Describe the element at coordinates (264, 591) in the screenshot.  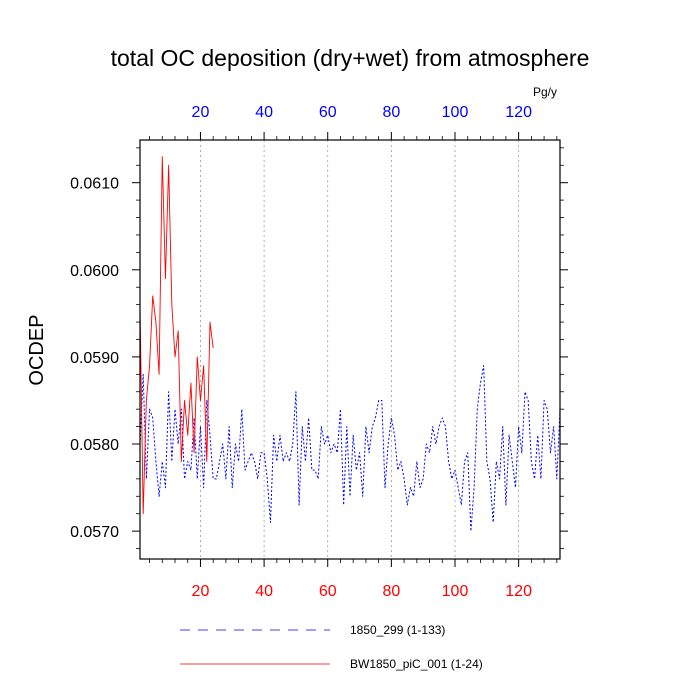
I see `x-tick-label-bottom-40: 40` at that location.